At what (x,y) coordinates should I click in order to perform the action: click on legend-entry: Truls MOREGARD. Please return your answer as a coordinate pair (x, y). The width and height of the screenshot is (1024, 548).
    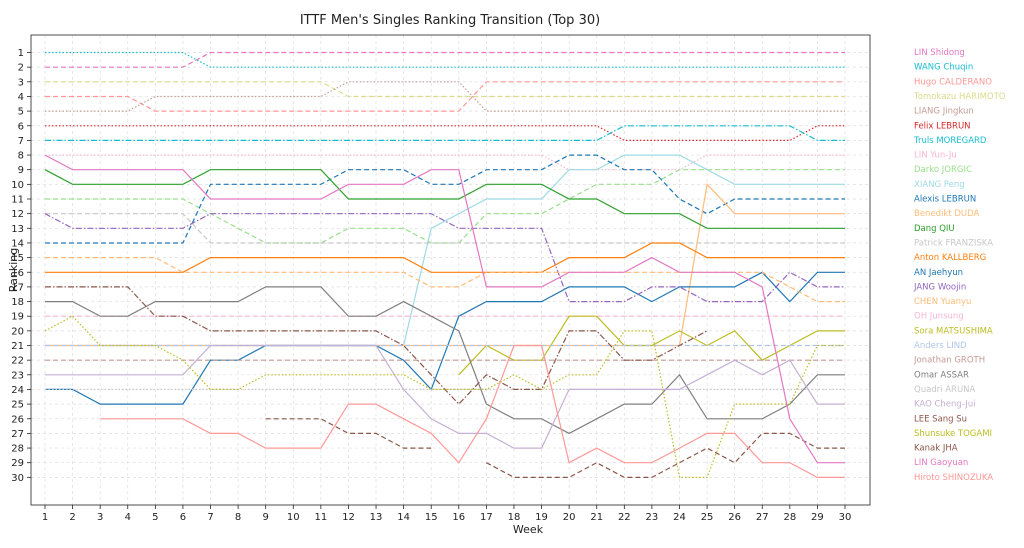
    Looking at the image, I should click on (950, 141).